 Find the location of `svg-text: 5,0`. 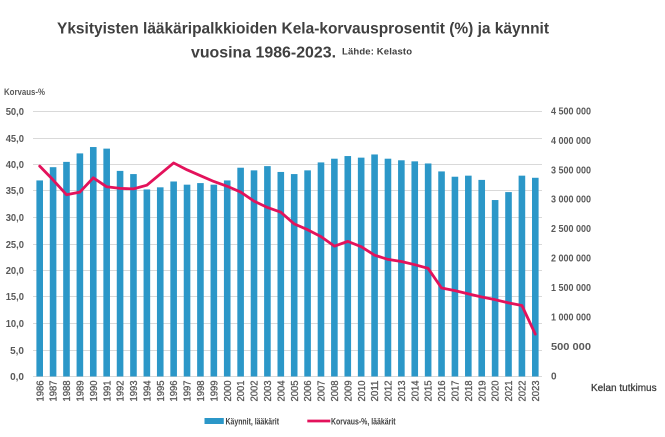

svg-text: 5,0 is located at coordinates (17, 351).